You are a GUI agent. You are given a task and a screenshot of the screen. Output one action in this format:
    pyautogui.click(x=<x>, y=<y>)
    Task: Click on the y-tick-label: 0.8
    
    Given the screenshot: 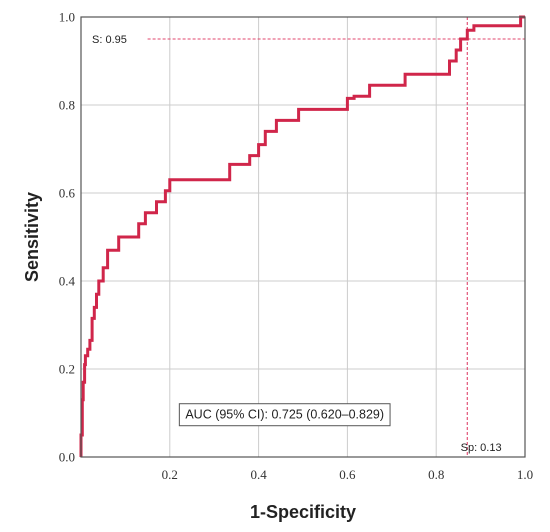 What is the action you would take?
    pyautogui.click(x=67, y=105)
    